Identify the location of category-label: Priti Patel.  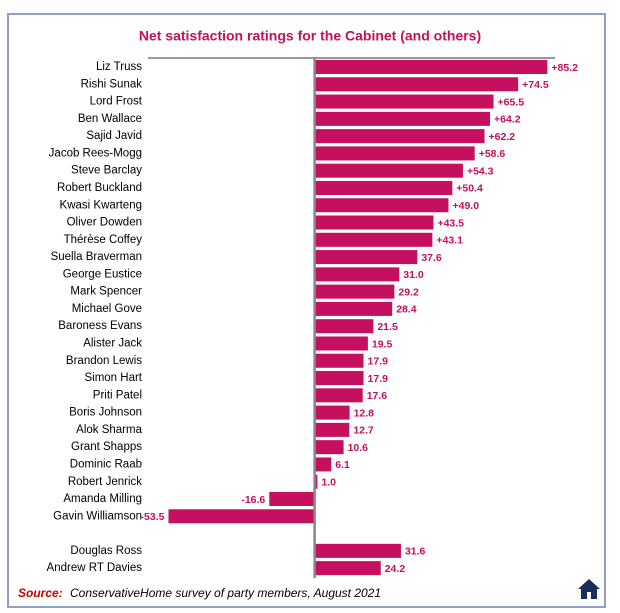
(117, 395).